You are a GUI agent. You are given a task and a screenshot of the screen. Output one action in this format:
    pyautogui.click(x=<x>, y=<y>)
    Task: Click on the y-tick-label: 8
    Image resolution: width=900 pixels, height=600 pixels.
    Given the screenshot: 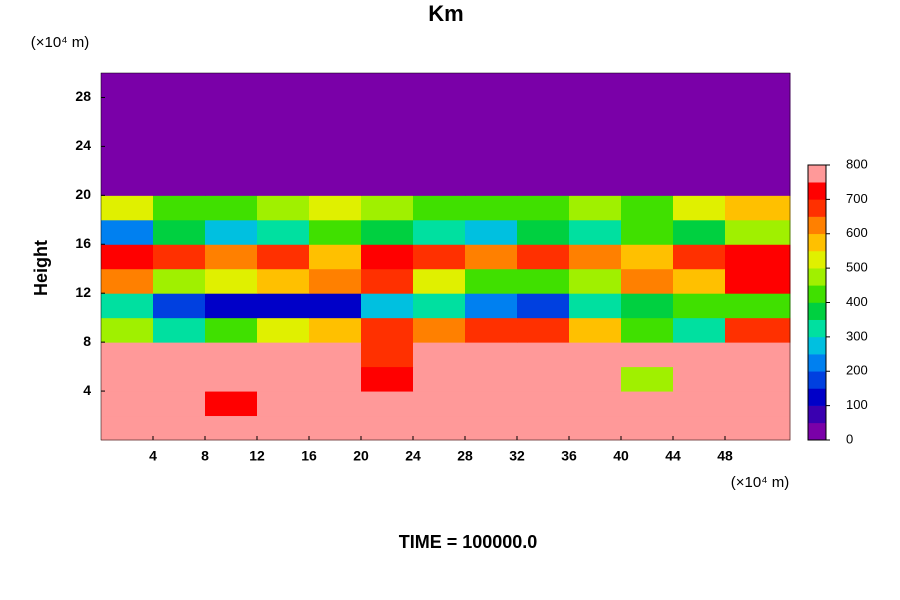 What is the action you would take?
    pyautogui.click(x=87, y=341)
    